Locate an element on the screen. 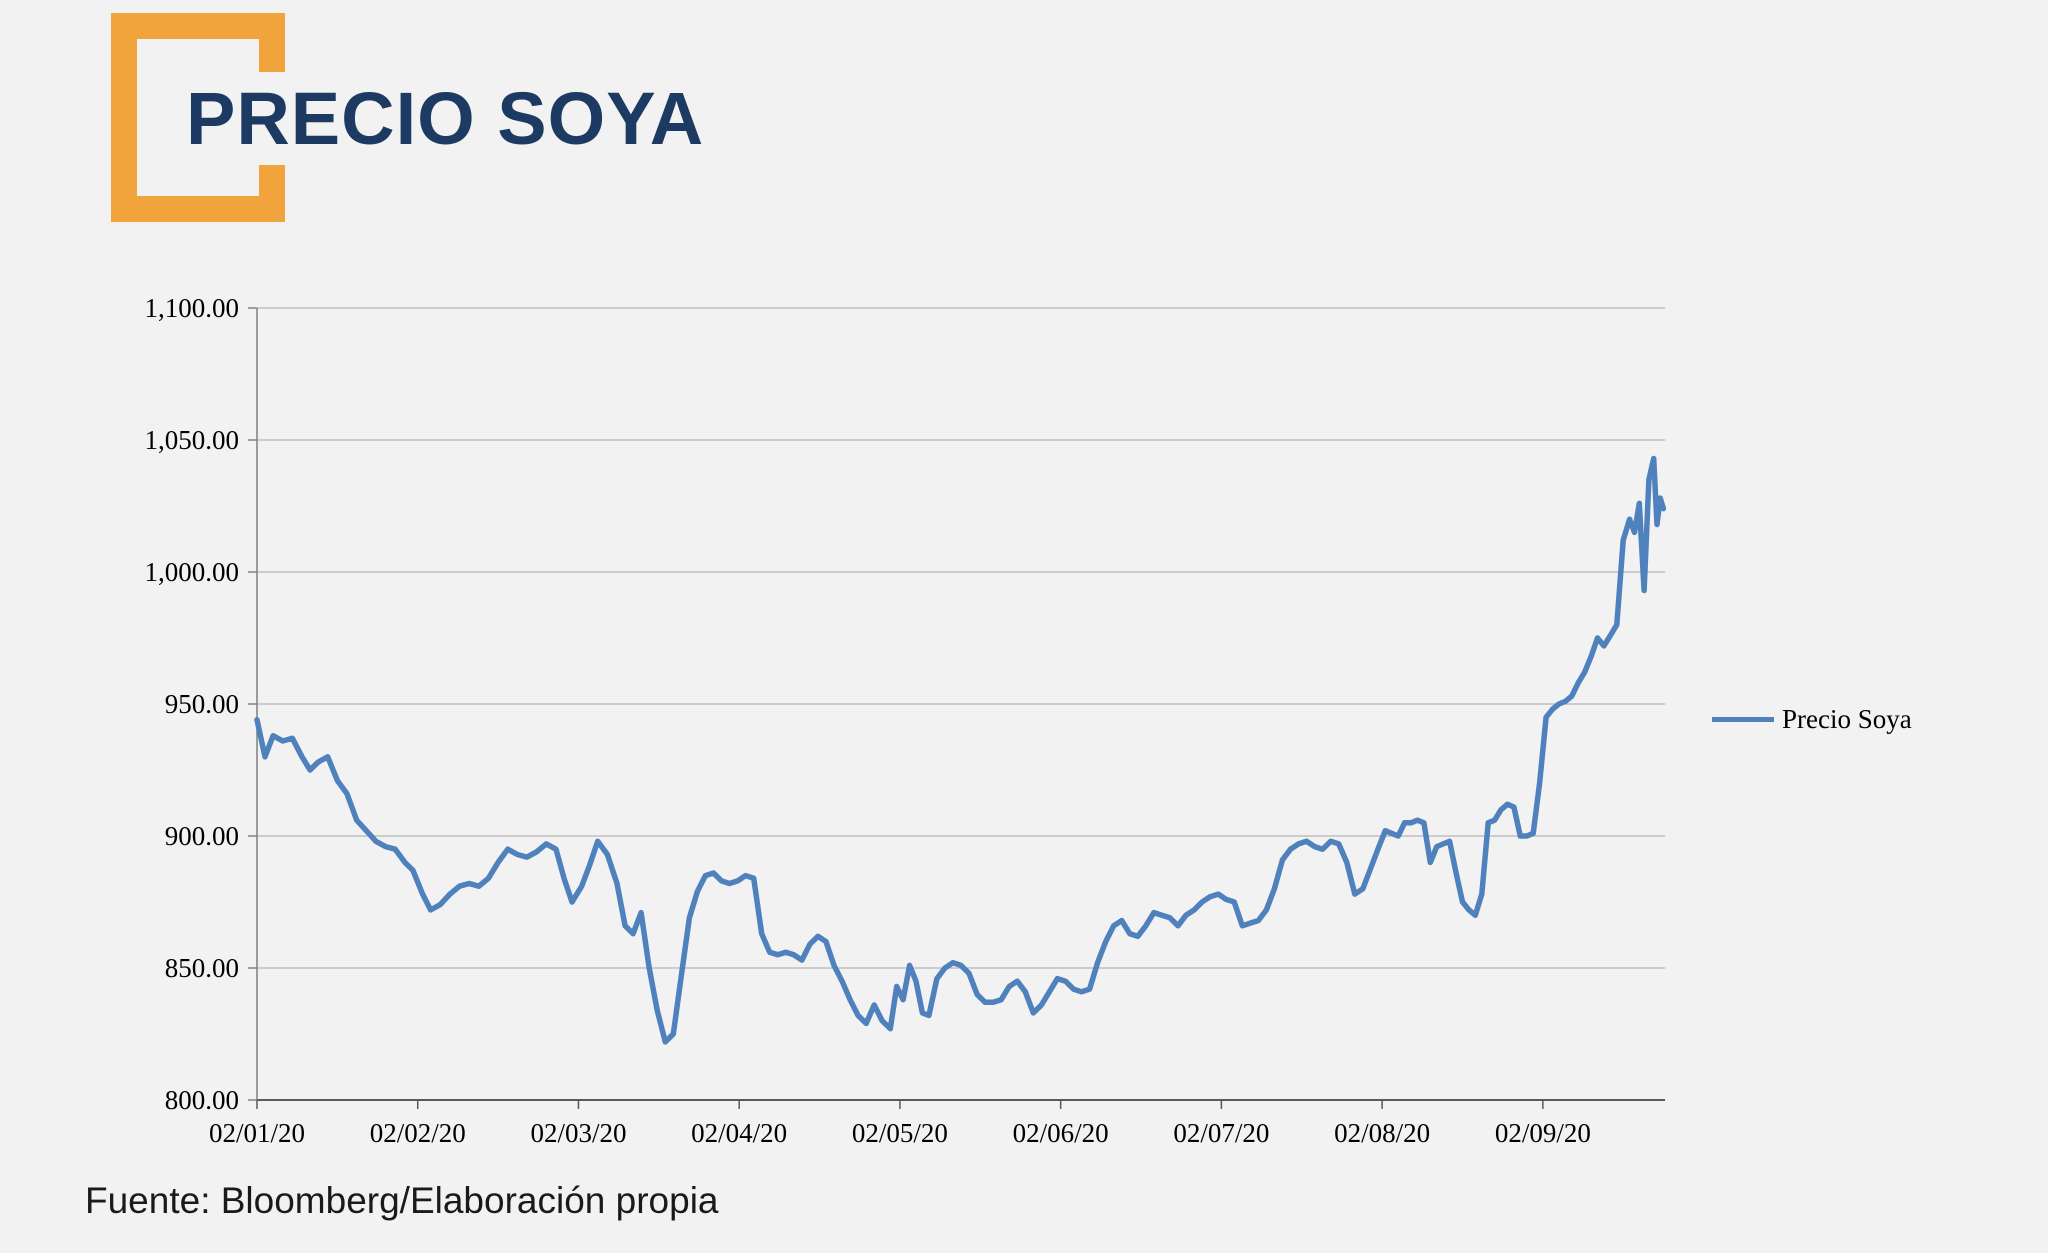 The image size is (2048, 1253). y-axis-label: 1,050.00 is located at coordinates (192, 440).